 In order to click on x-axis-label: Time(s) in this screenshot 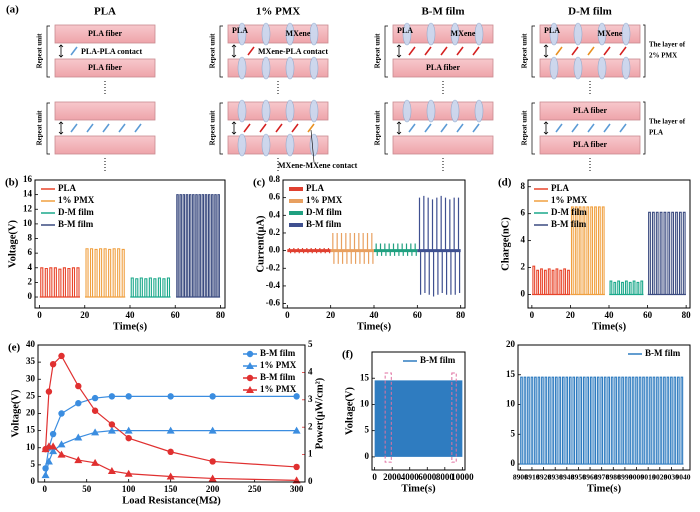, I will do `click(130, 326)`.